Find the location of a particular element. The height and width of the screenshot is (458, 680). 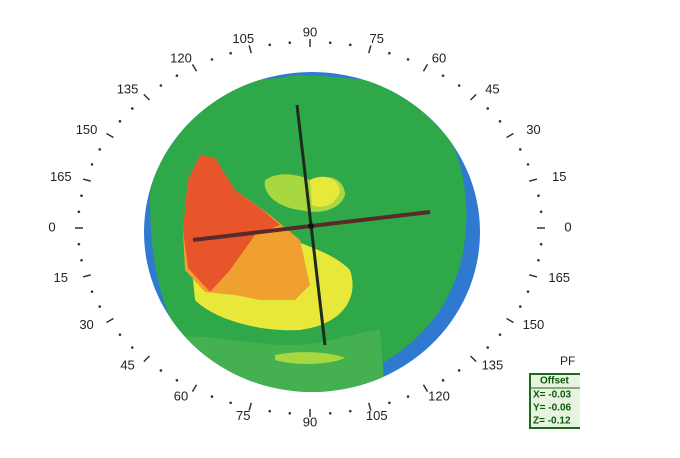

inset-box: PF Offset X= -0.03 Y= -0.06 Z= -0.12 is located at coordinates (554, 391).